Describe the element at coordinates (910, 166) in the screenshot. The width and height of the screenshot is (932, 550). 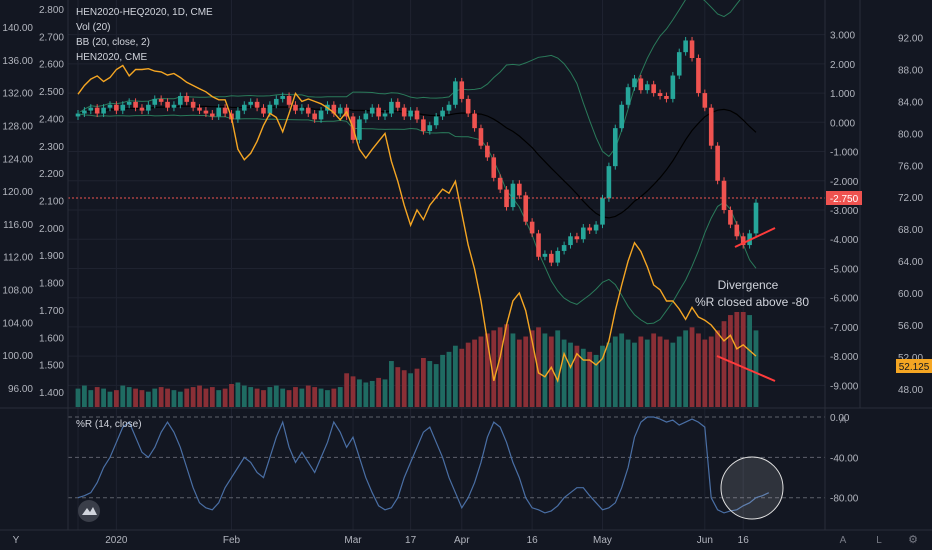
I see `right-tick-4: 76.00` at that location.